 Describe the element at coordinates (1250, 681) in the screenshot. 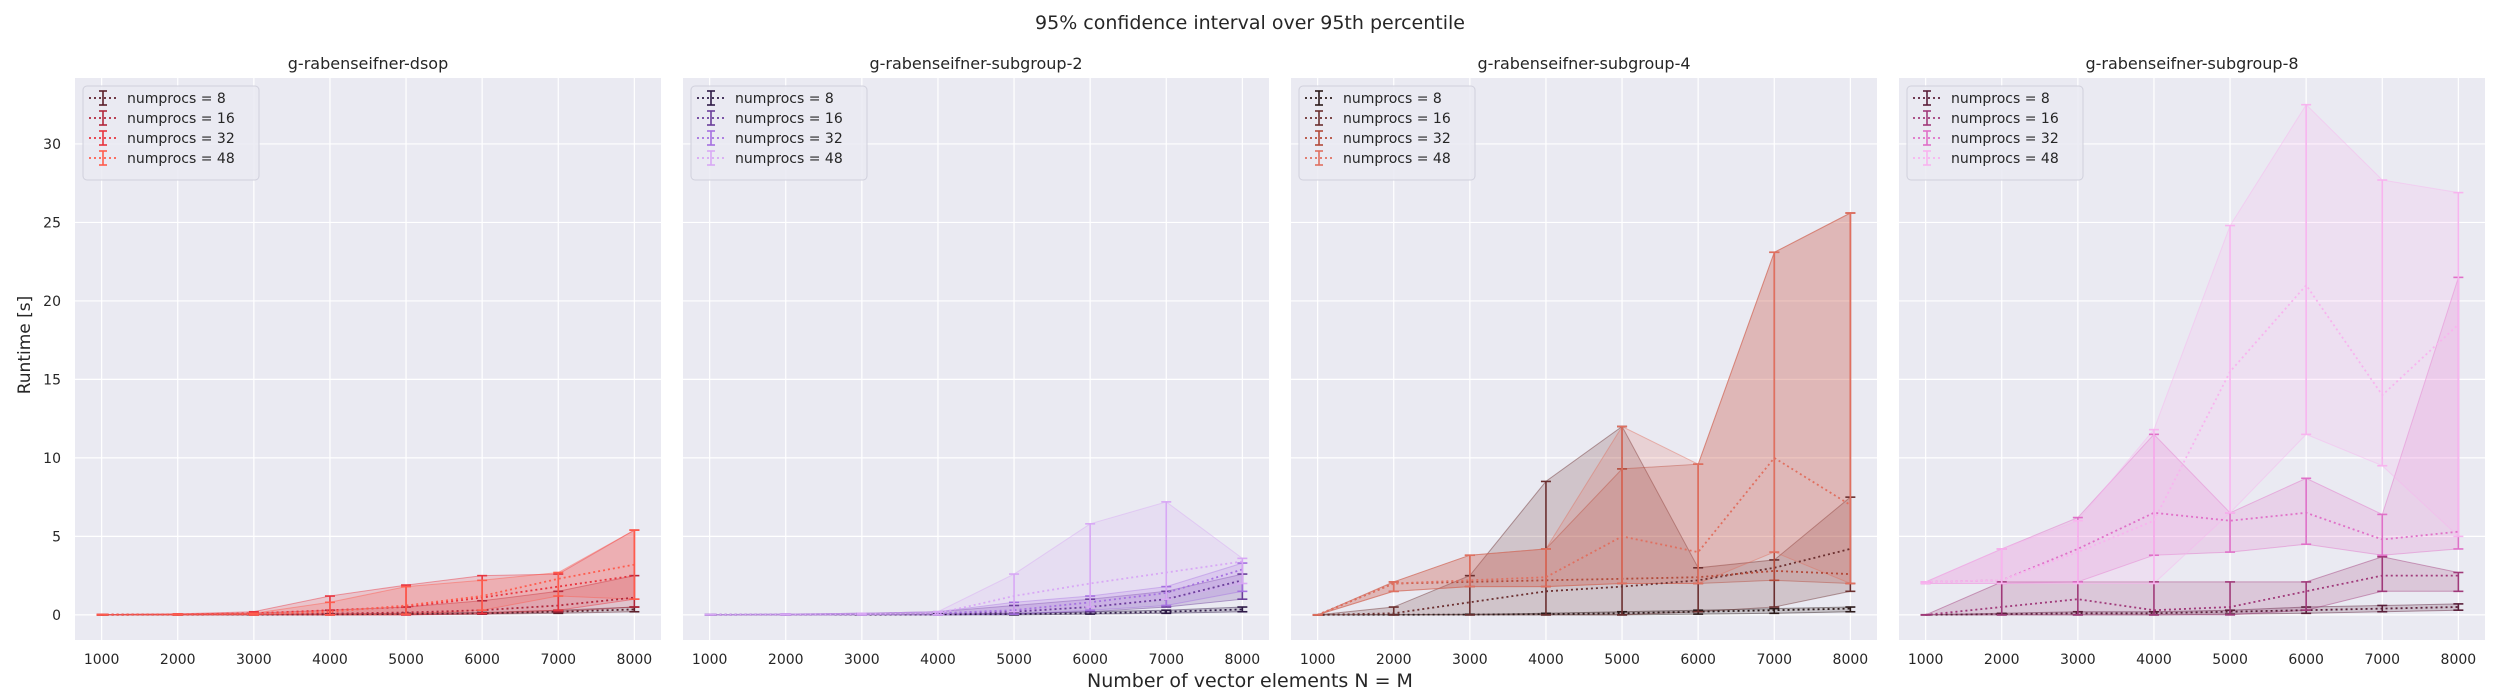

I see `figure-xlabel: Number of vector elements N = M` at that location.